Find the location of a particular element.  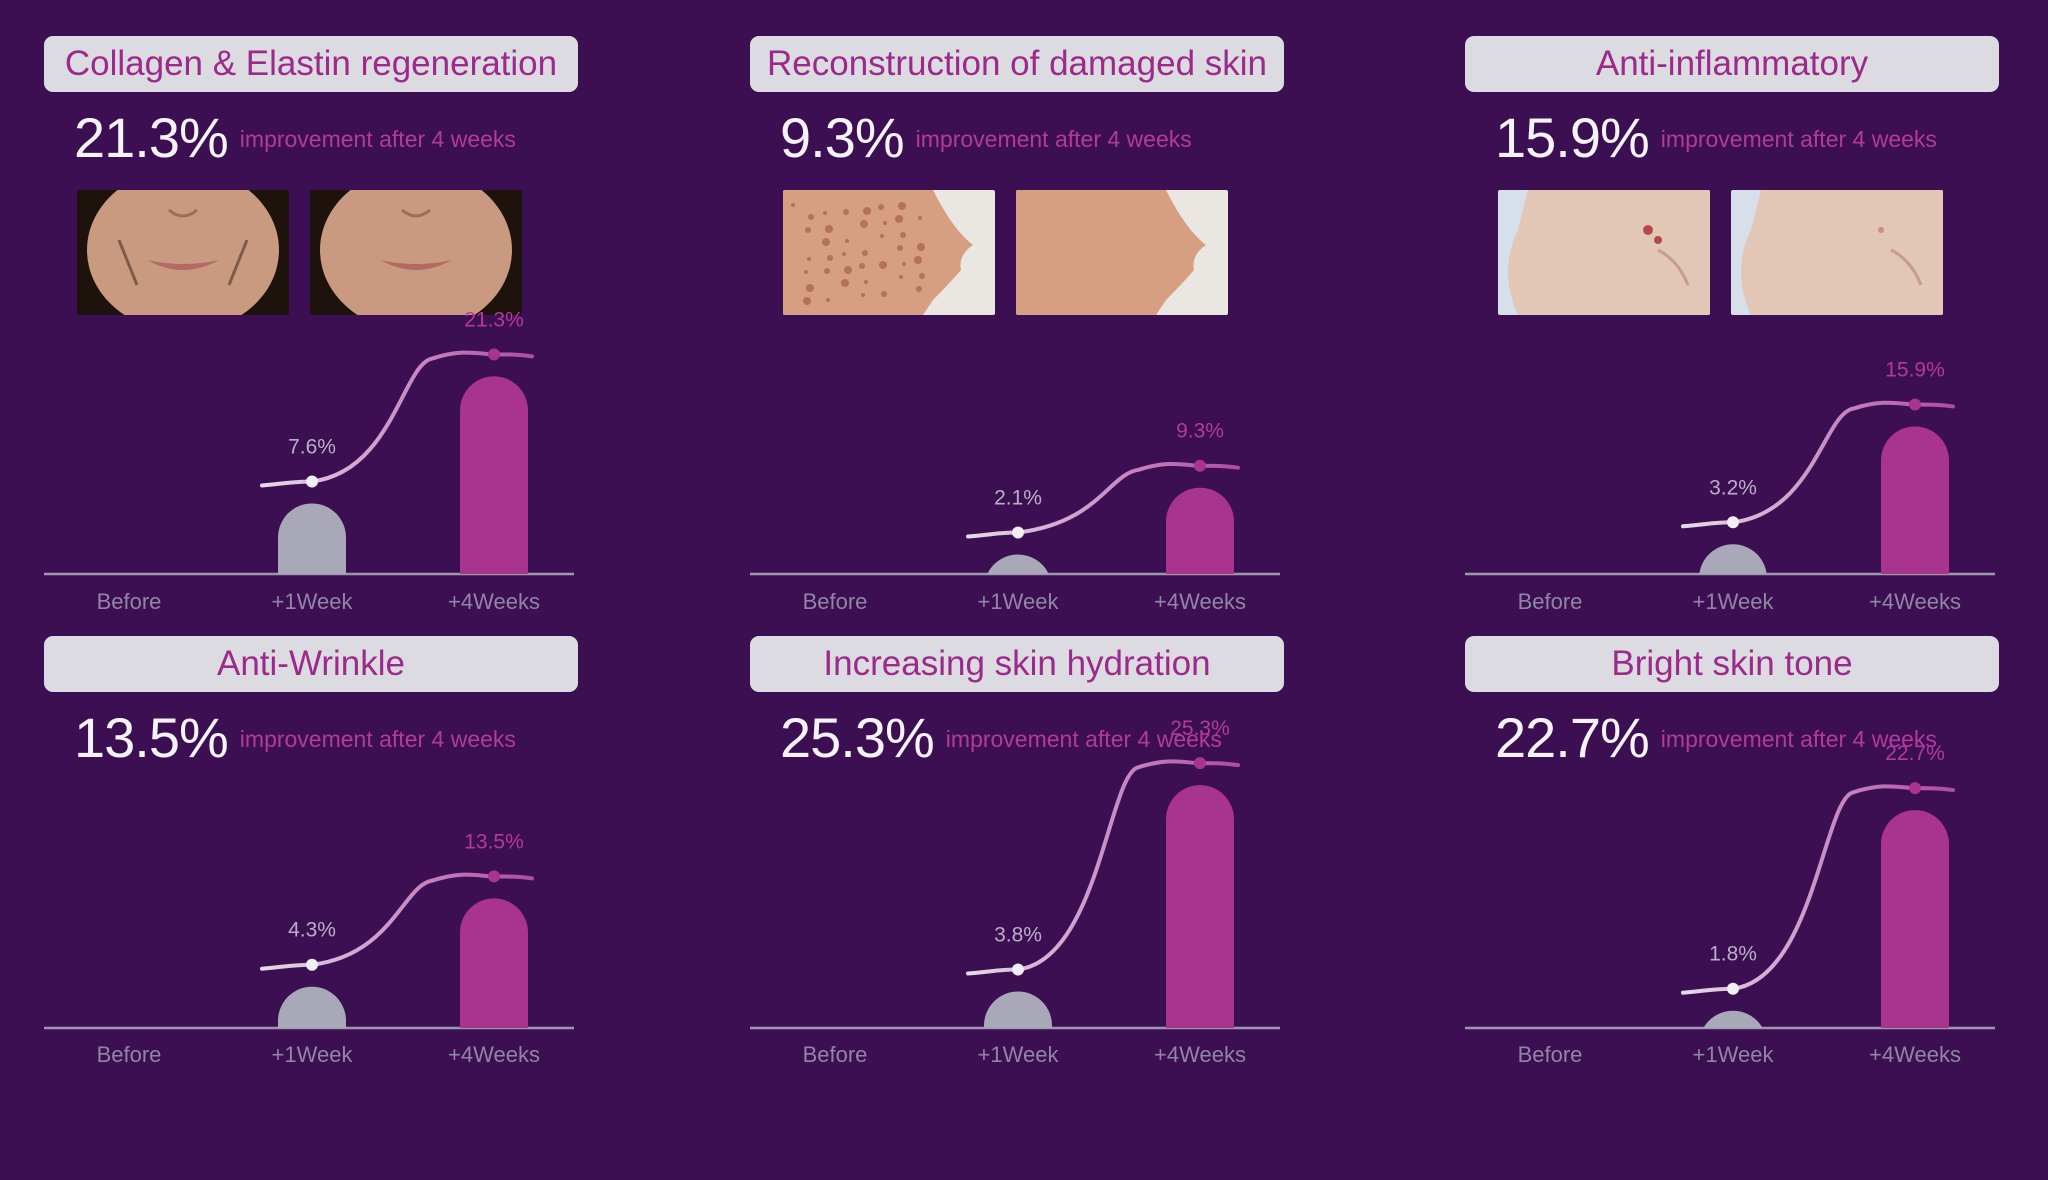

bar-chart: Before +1Week +4Weeks 7.6% 21.3% is located at coordinates (309, 461).